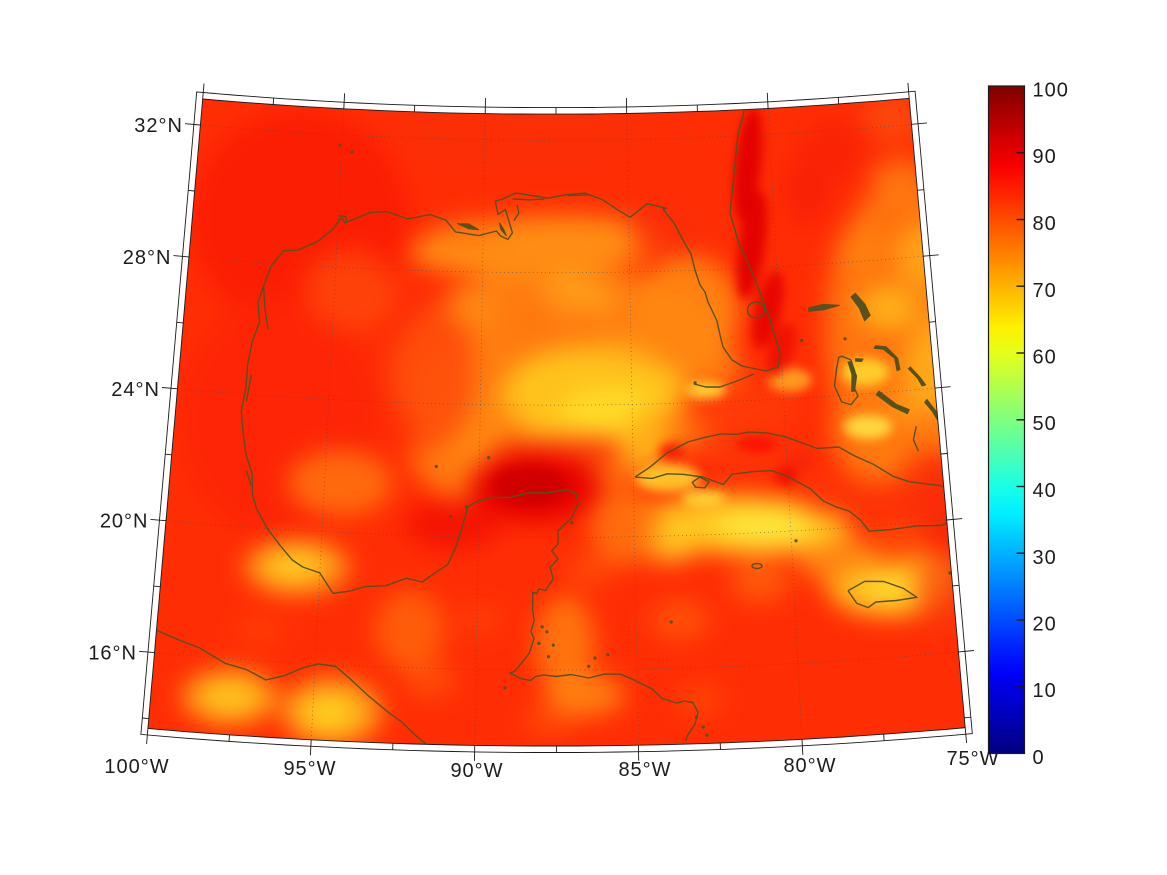 The width and height of the screenshot is (1167, 875). I want to click on svg-text: 28°N, so click(147, 258).